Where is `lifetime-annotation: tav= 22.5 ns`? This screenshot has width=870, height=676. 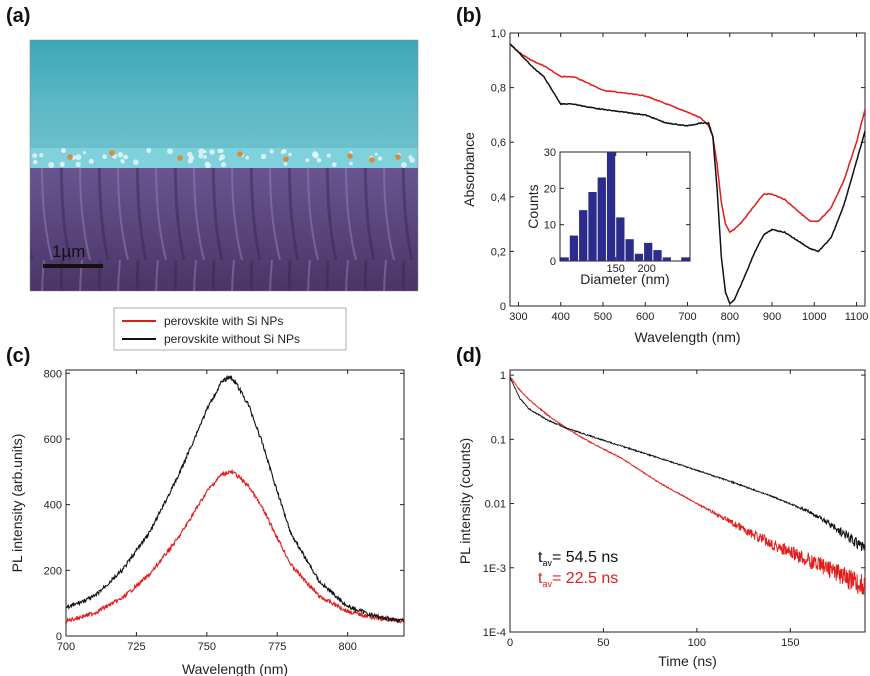
lifetime-annotation: tav= 22.5 ns is located at coordinates (578, 579).